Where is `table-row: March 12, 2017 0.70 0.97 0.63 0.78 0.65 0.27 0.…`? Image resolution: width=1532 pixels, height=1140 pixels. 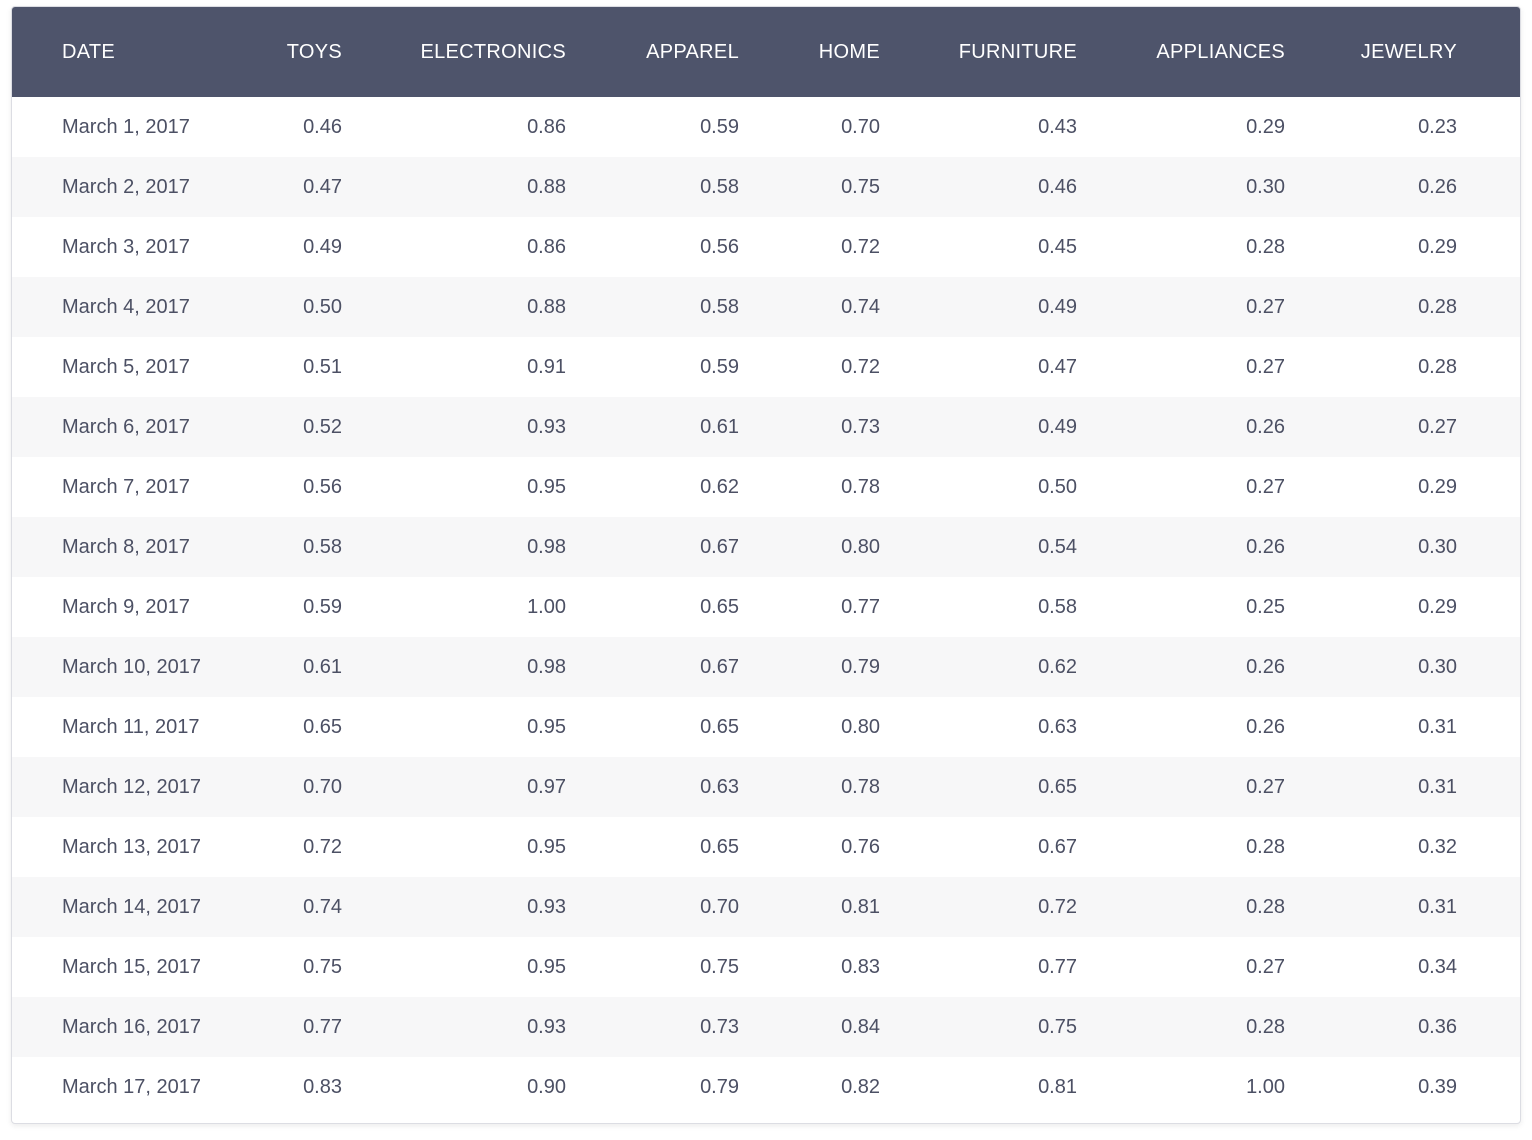
table-row: March 12, 2017 0.70 0.97 0.63 0.78 0.65 0.27 0.… is located at coordinates (766, 787).